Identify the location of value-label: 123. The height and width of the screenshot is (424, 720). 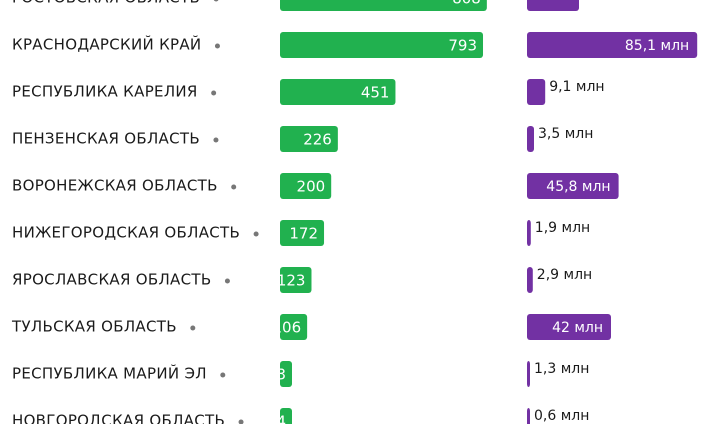
(291, 281).